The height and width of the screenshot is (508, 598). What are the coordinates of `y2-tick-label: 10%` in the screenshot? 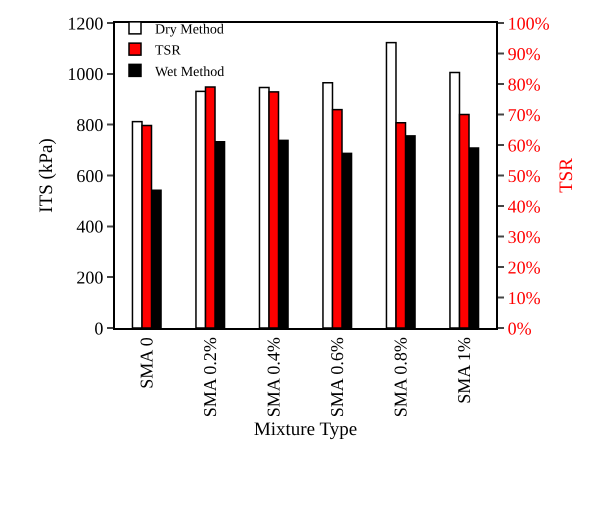 It's located at (524, 298).